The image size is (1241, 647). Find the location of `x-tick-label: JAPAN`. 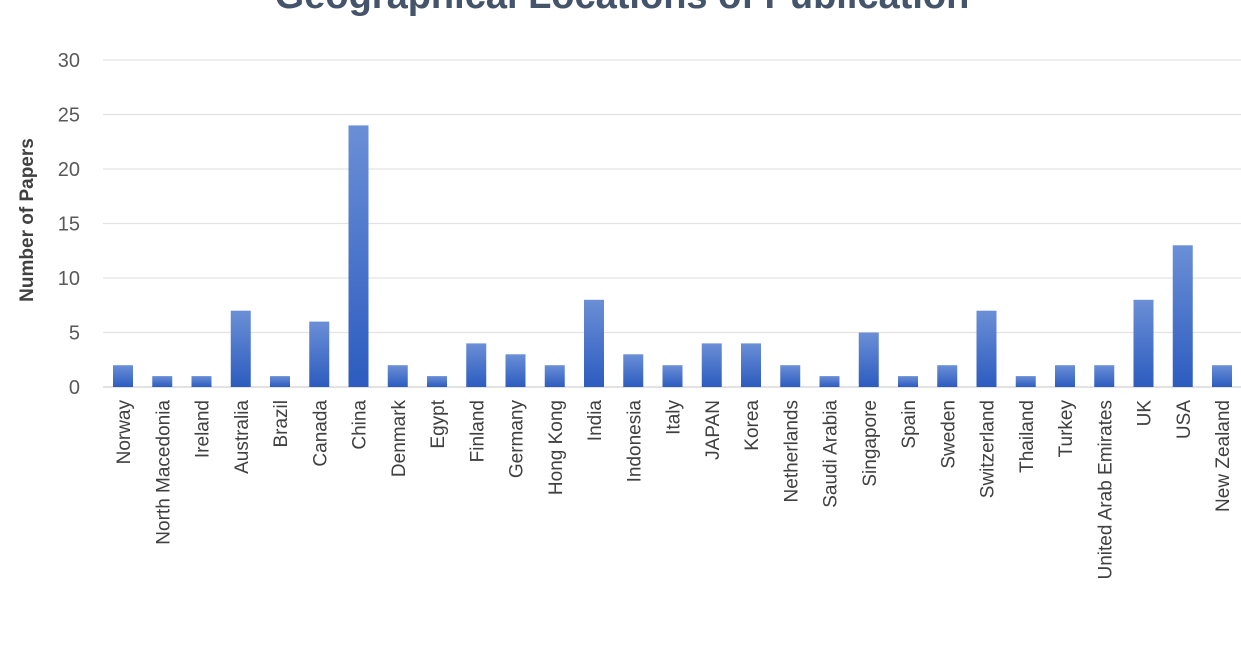

x-tick-label: JAPAN is located at coordinates (713, 430).